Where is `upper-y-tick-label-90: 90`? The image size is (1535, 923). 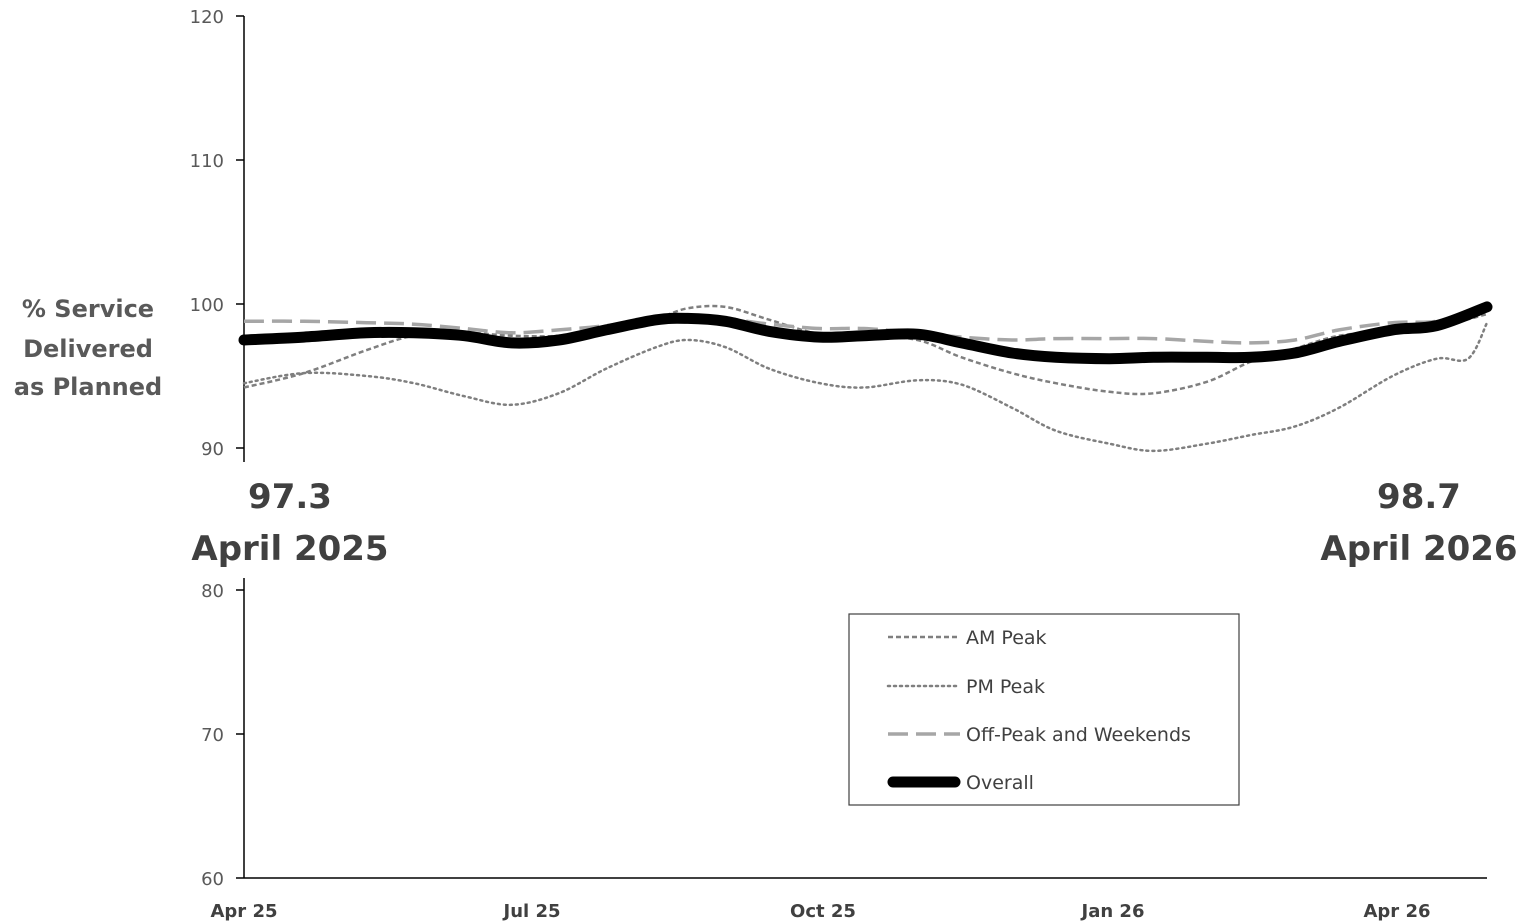
upper-y-tick-label-90: 90 is located at coordinates (212, 449).